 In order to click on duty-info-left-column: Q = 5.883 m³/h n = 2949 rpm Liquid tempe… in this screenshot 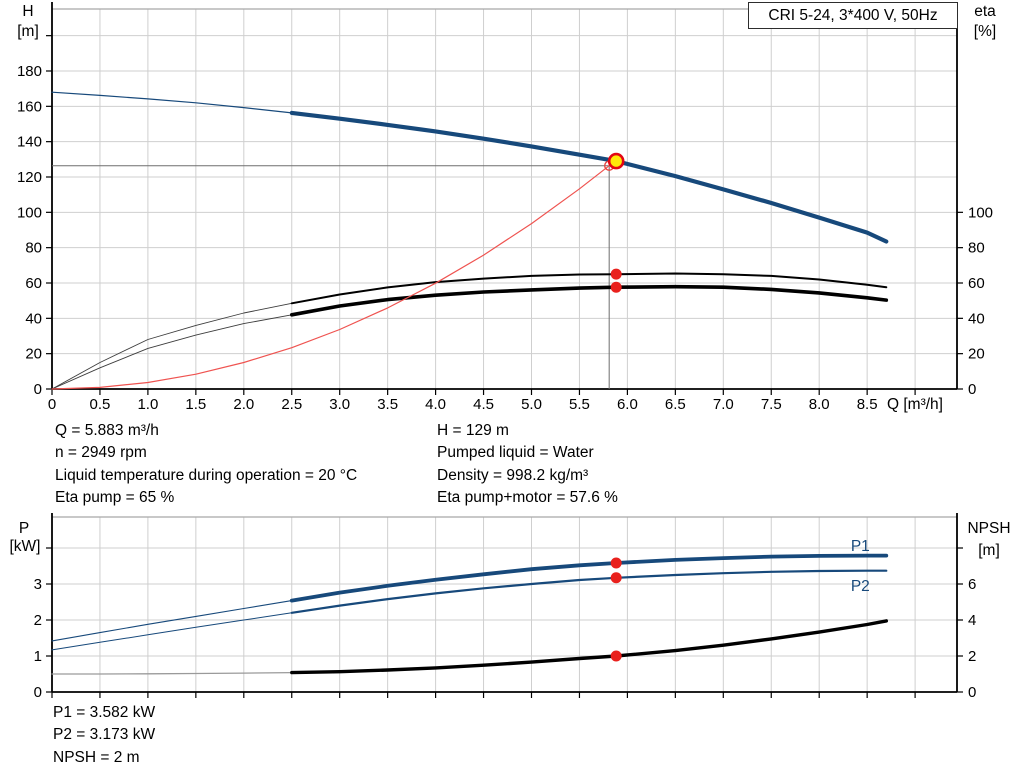, I will do `click(206, 465)`.